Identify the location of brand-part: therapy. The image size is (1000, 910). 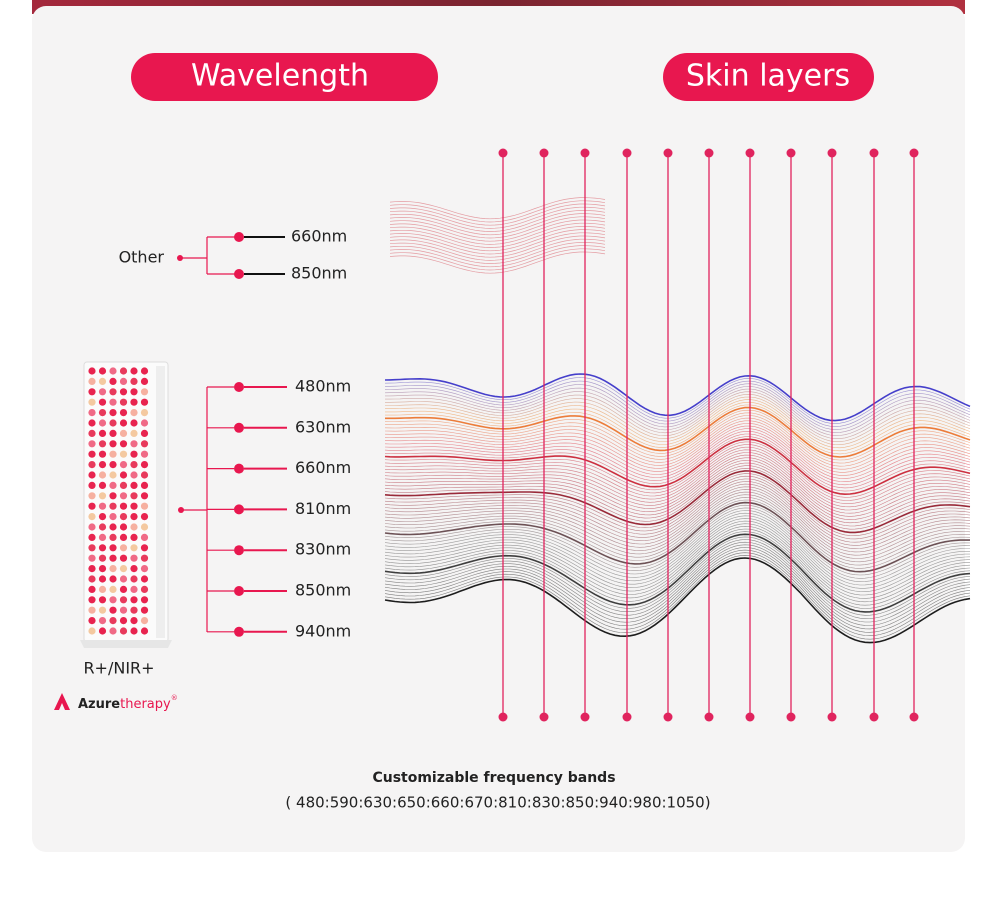
(145, 704).